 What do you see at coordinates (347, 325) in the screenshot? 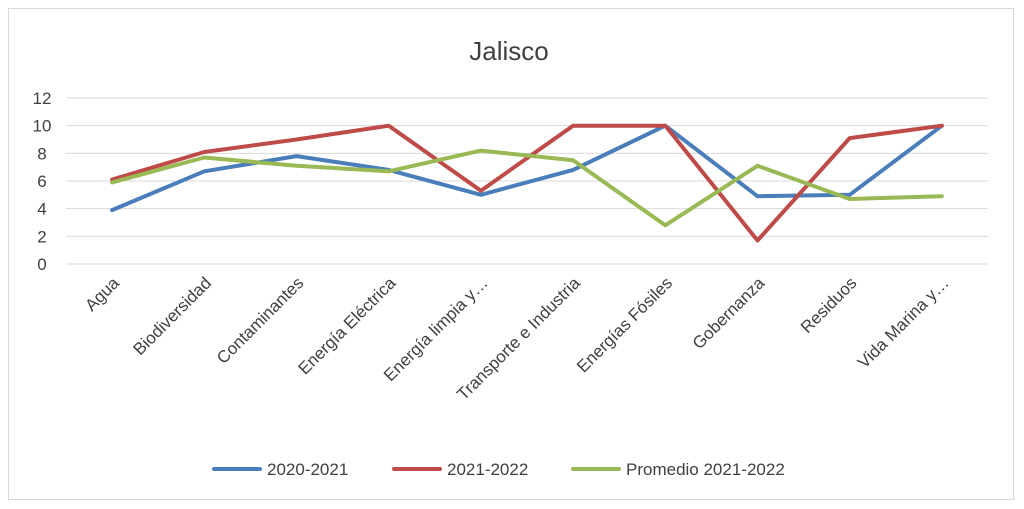
I see `x-tick-label: Energía Eléctrica` at bounding box center [347, 325].